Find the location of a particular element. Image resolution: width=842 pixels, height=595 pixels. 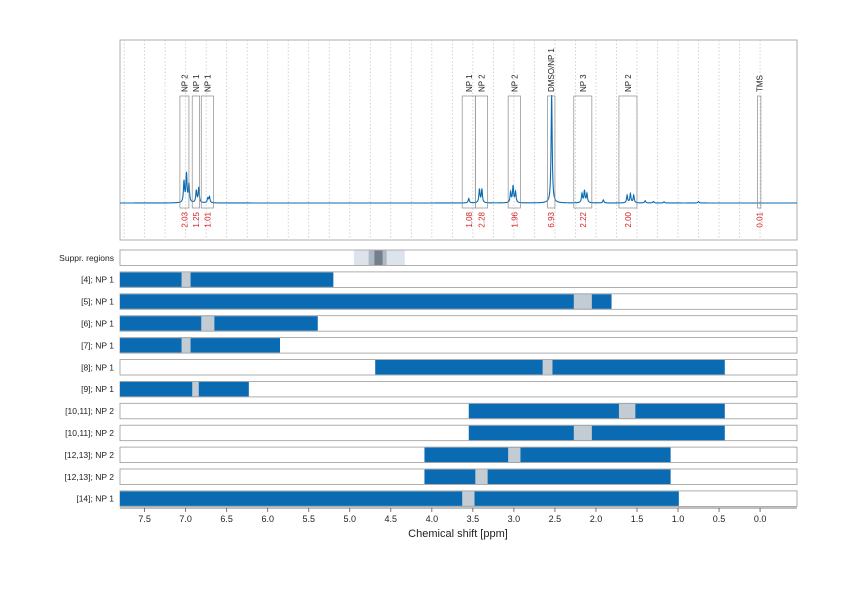

region-integral: 2.28 is located at coordinates (481, 219).